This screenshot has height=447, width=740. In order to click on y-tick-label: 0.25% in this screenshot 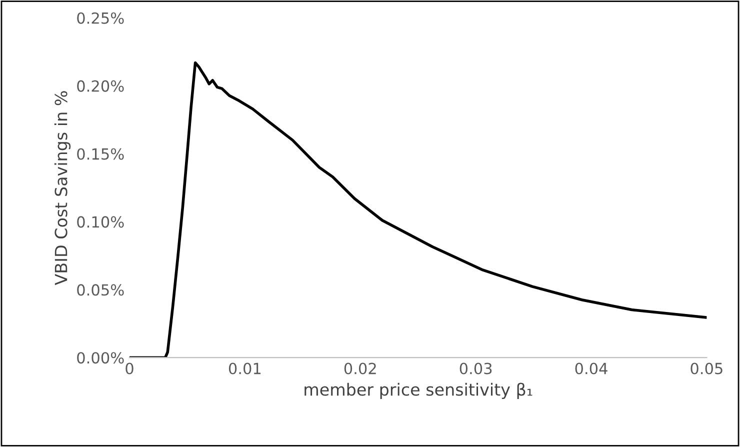, I will do `click(100, 18)`.